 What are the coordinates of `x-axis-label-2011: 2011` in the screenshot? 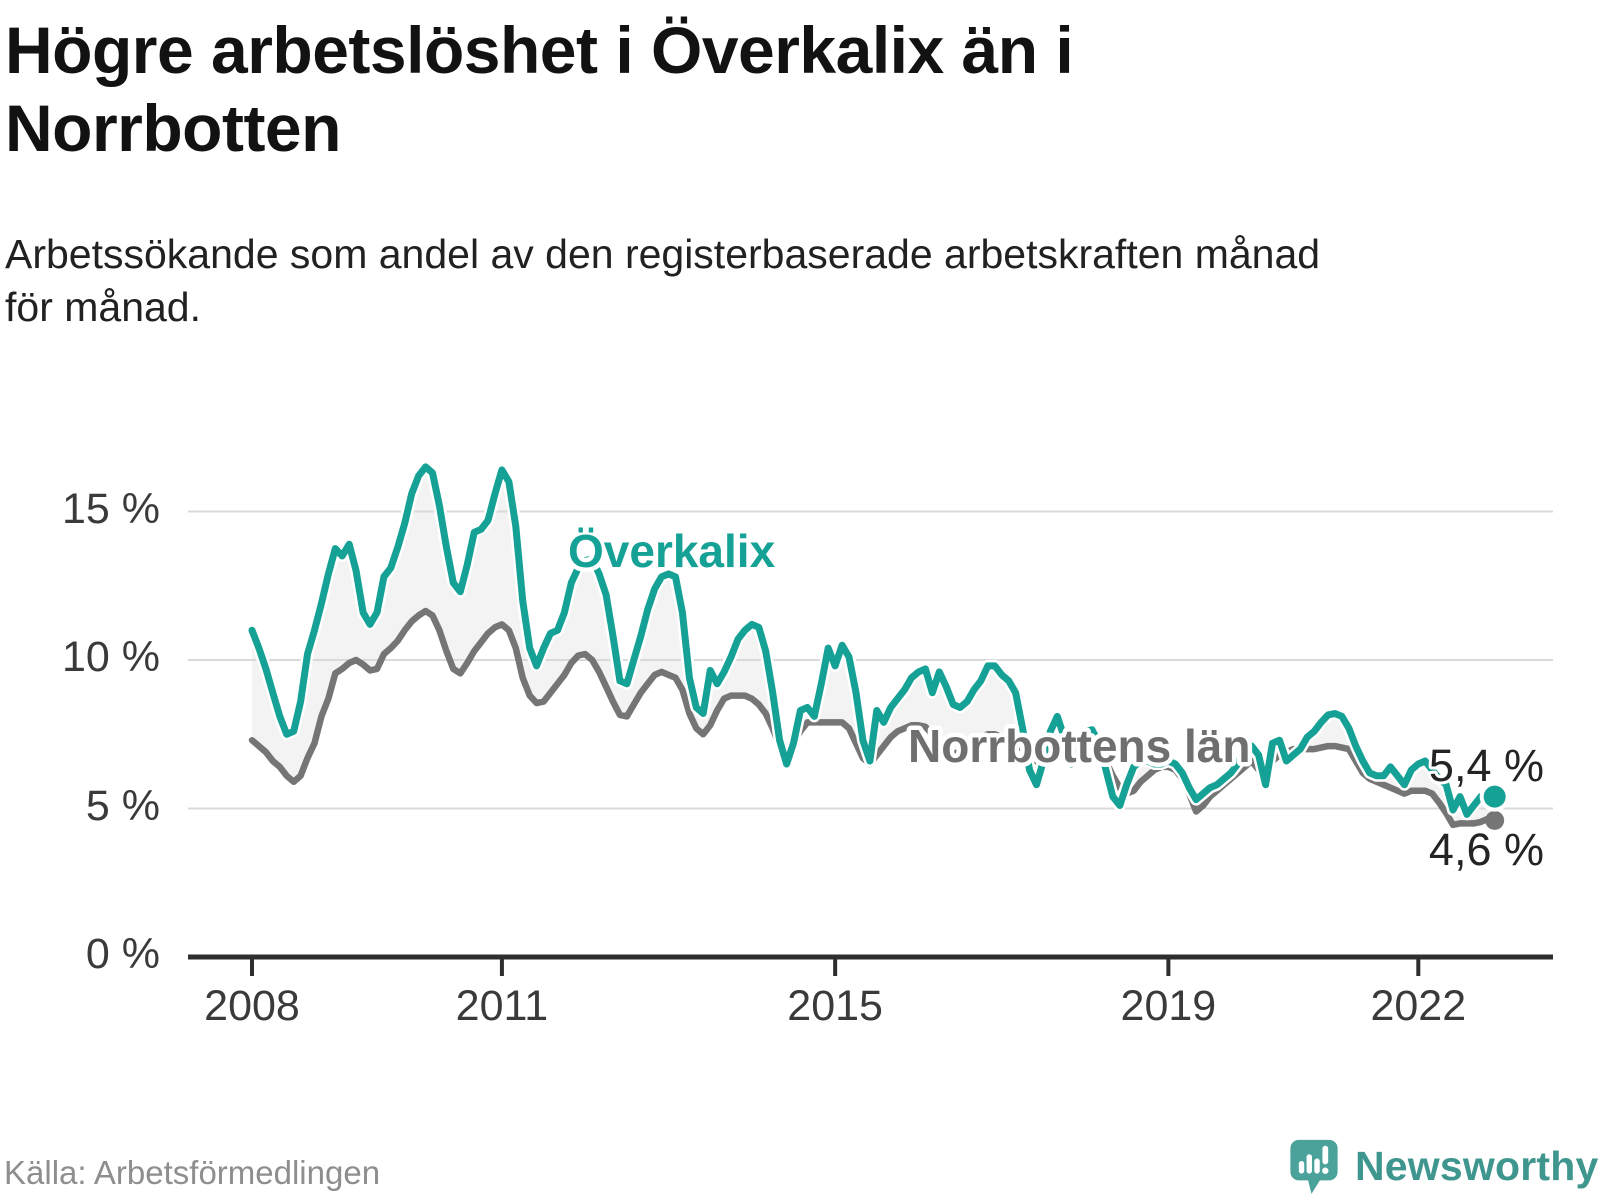 It's located at (502, 1006).